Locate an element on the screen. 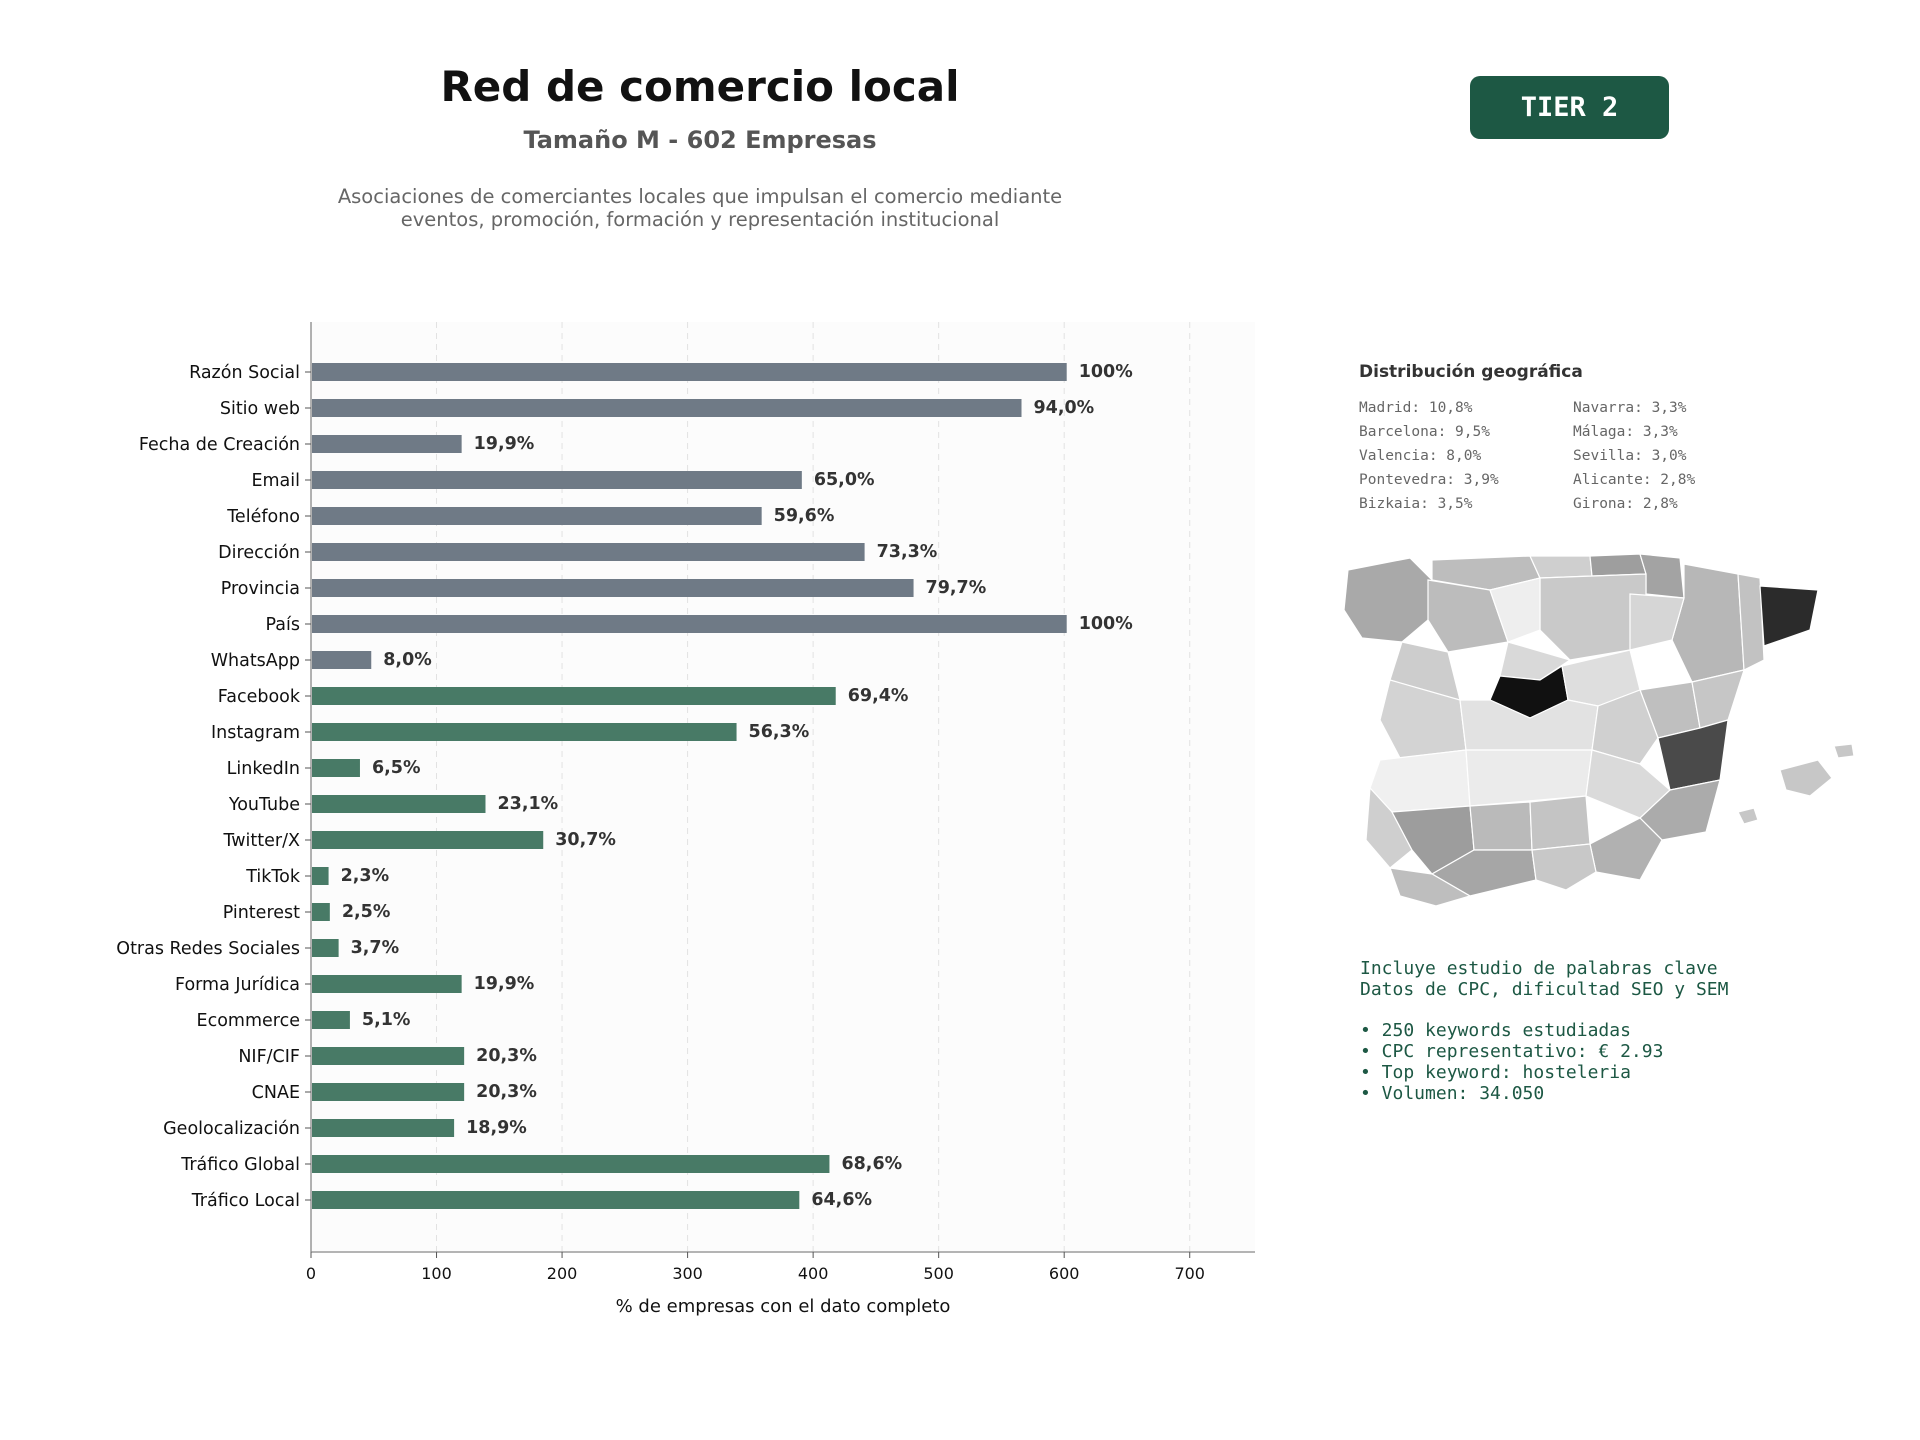 The image size is (1920, 1440). map-region-ibiza is located at coordinates (1748, 816).